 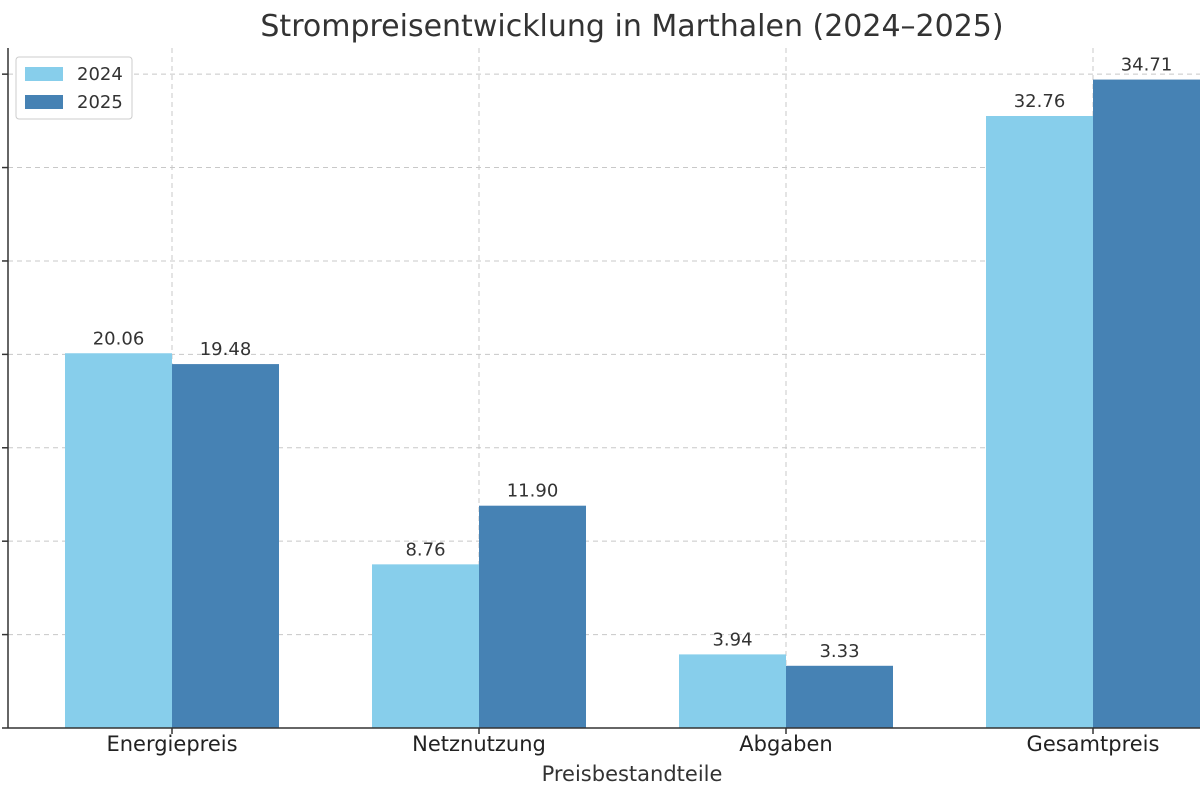 I want to click on x-tick-label-abgaben: Abgaben, so click(x=785, y=744).